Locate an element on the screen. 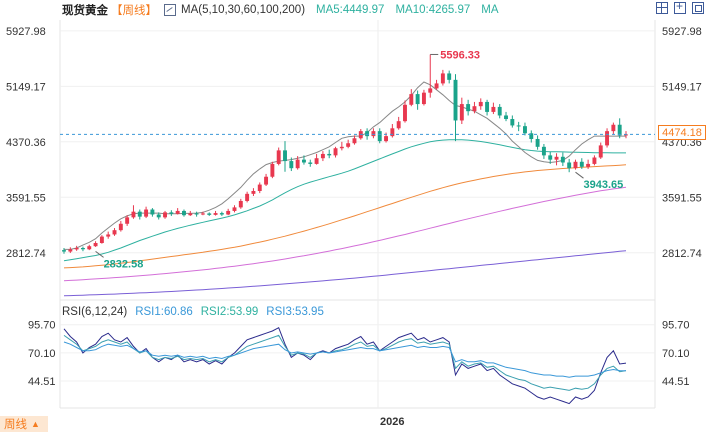 This screenshot has width=710, height=432. period-label: 【周线】 is located at coordinates (134, 11).